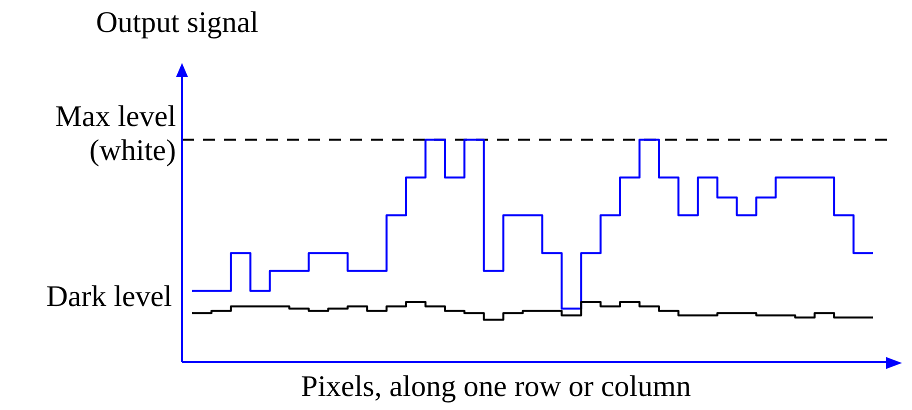 The image size is (912, 410). What do you see at coordinates (177, 23) in the screenshot?
I see `y-axis-title: Output signal` at bounding box center [177, 23].